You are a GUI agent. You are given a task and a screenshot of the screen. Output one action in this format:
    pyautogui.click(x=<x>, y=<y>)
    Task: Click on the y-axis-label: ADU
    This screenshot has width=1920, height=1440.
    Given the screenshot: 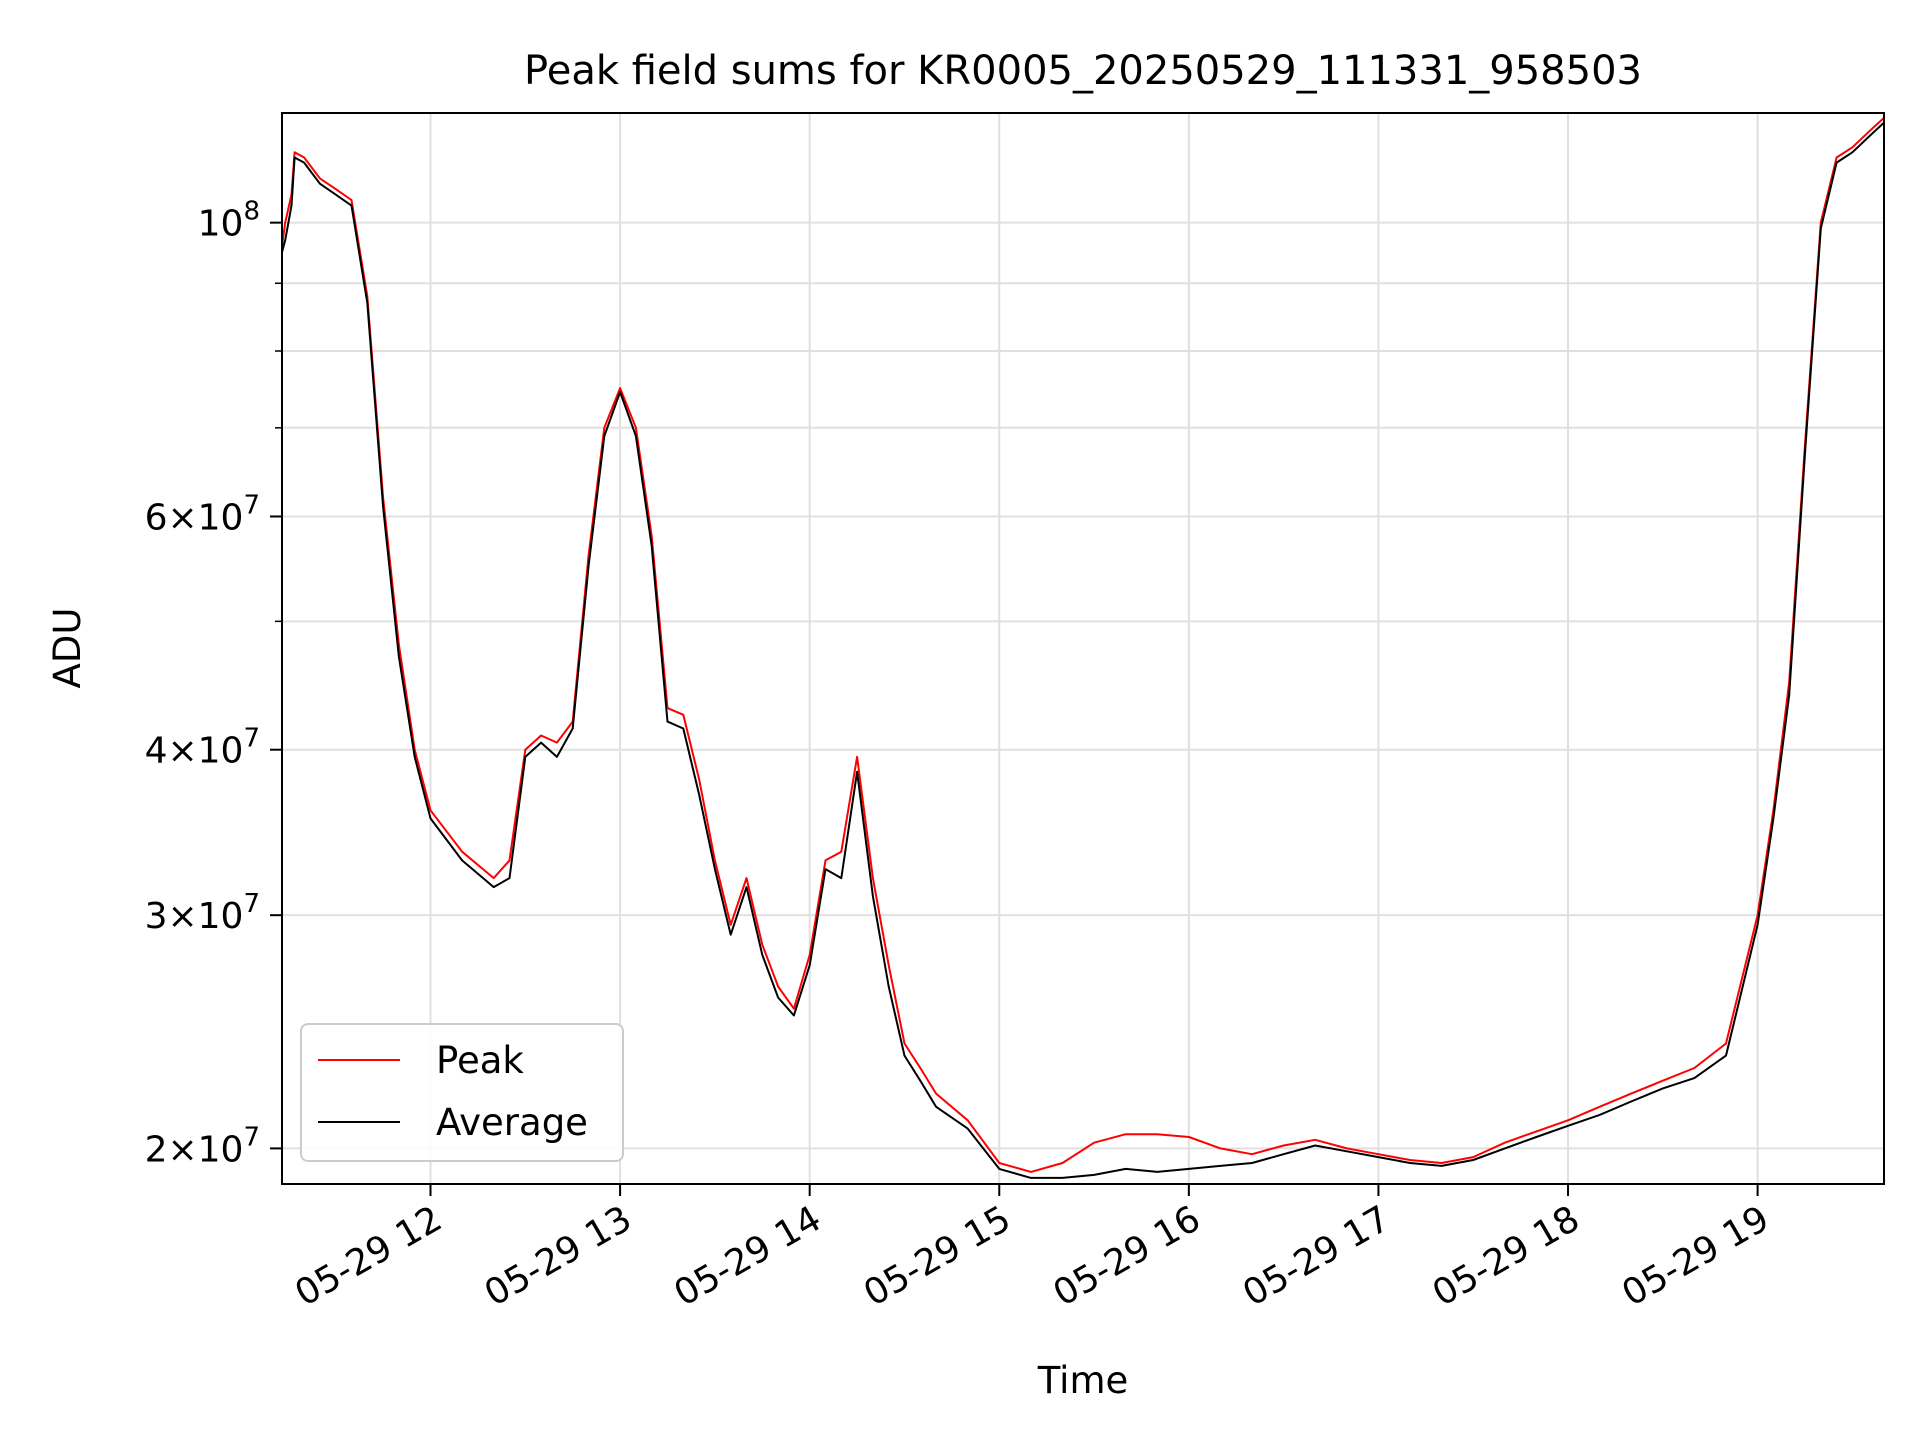 What is the action you would take?
    pyautogui.click(x=67, y=648)
    